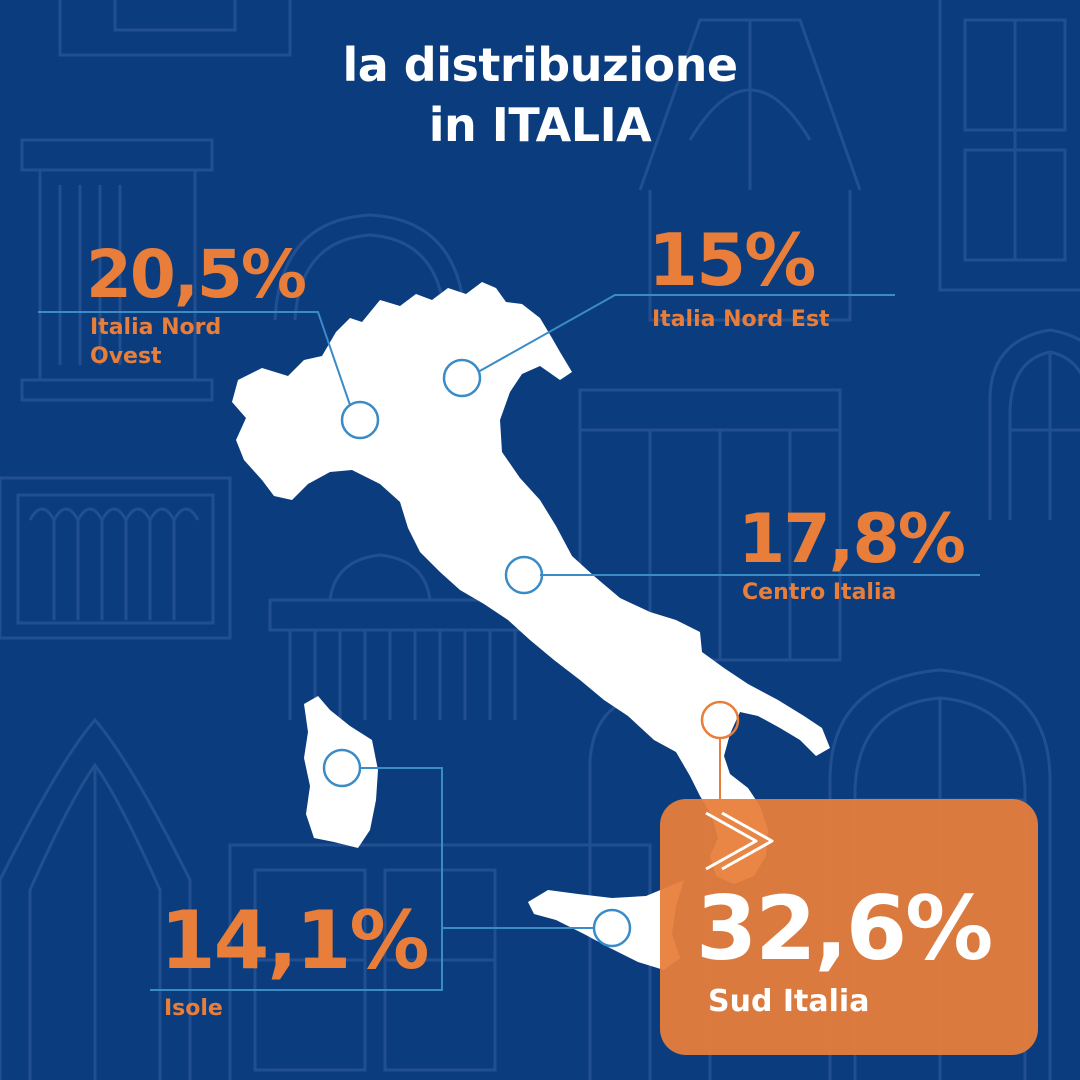 The image size is (1080, 1080). Describe the element at coordinates (372, 879) in the screenshot. I see `leader-line-isole` at that location.